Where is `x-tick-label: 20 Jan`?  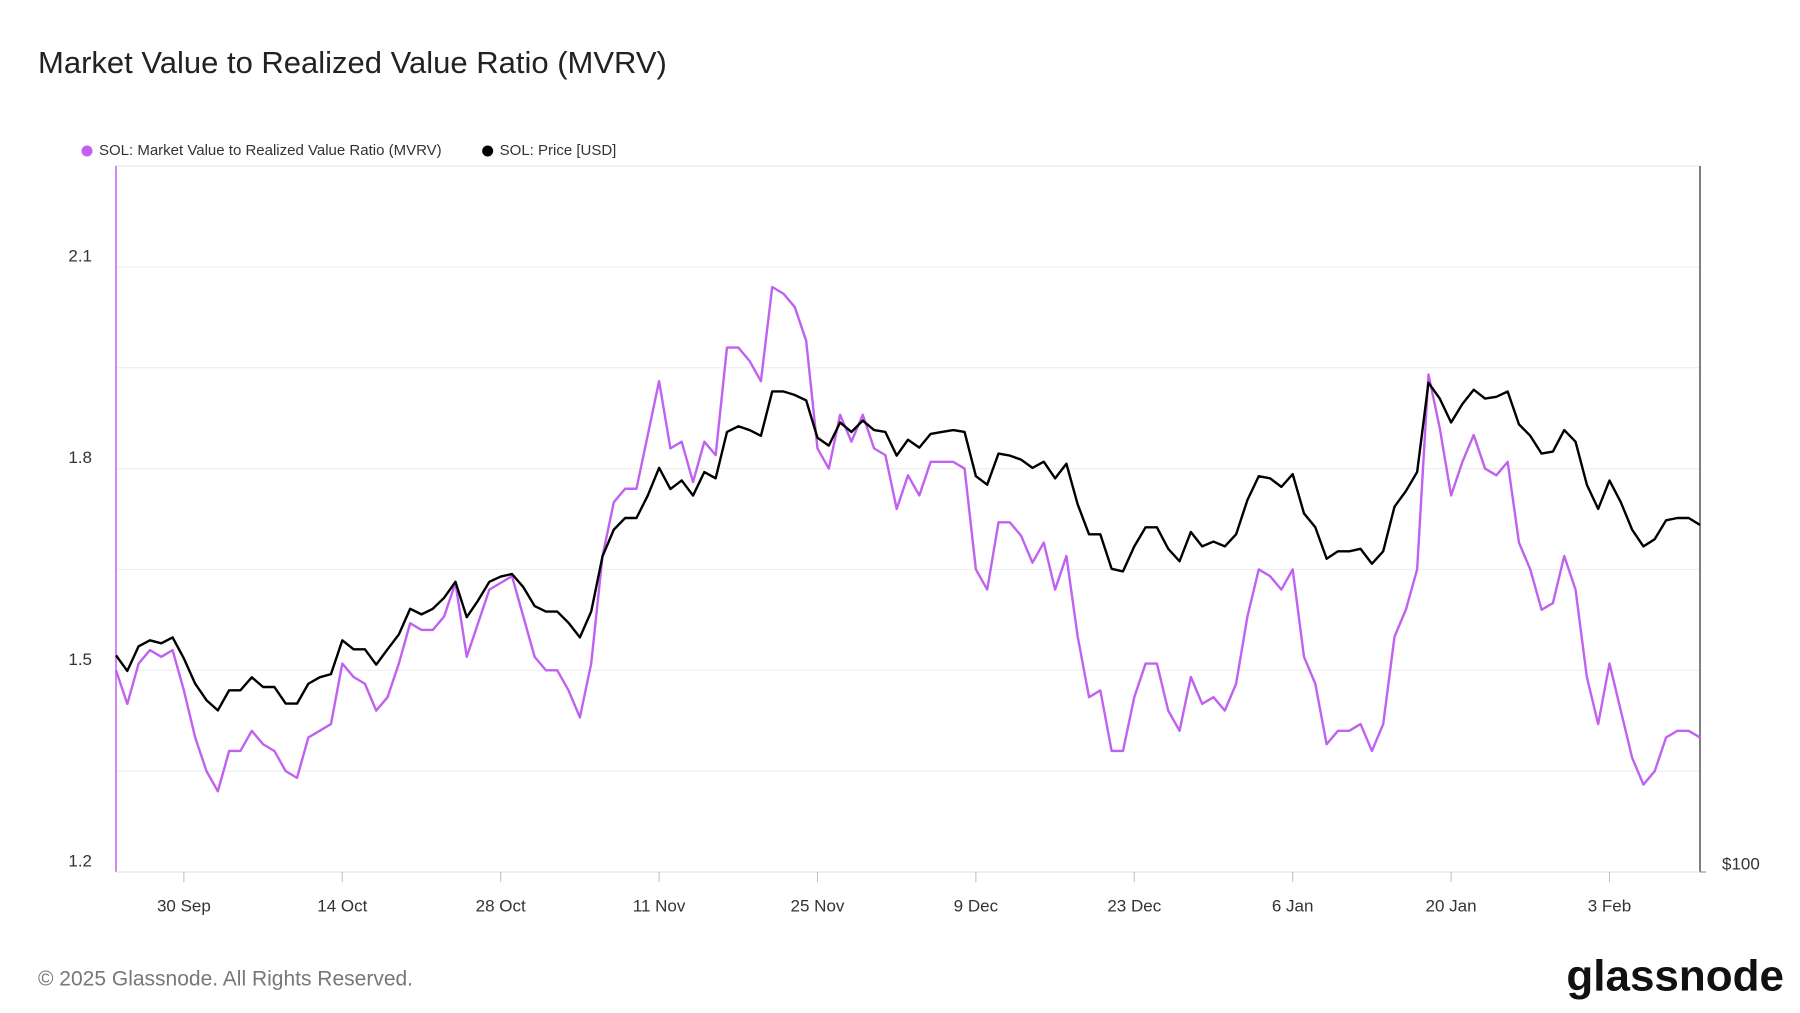 x-tick-label: 20 Jan is located at coordinates (1451, 905).